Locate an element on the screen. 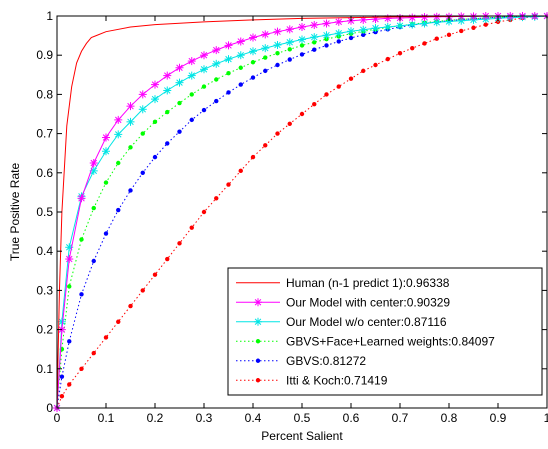  x-axis-label: Percent Salient is located at coordinates (302, 436).